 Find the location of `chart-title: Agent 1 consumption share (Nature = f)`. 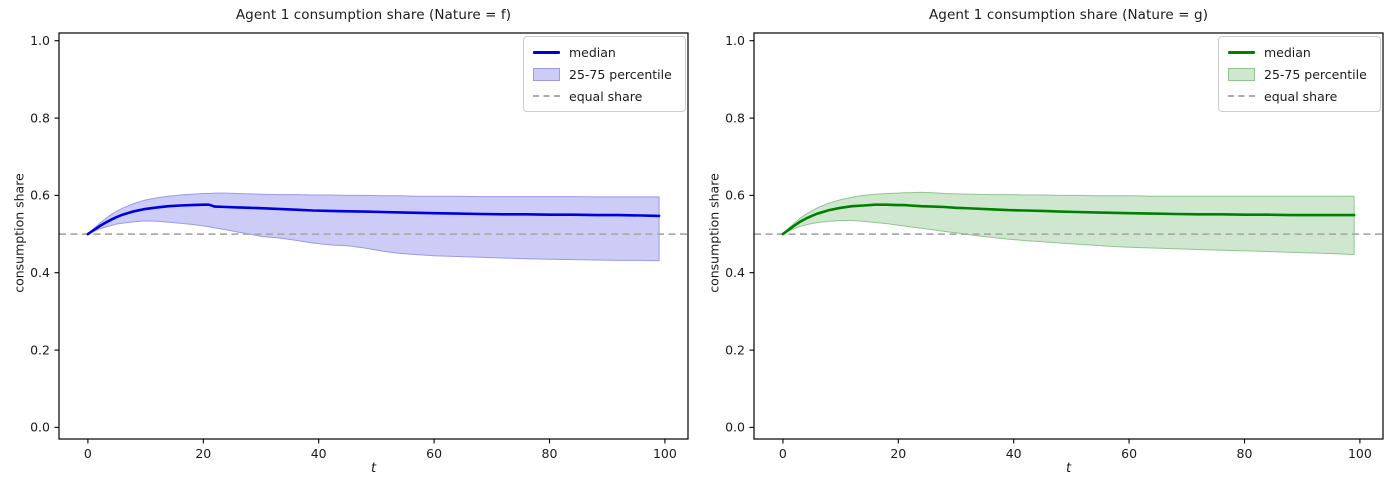

chart-title: Agent 1 consumption share (Nature = f) is located at coordinates (373, 15).